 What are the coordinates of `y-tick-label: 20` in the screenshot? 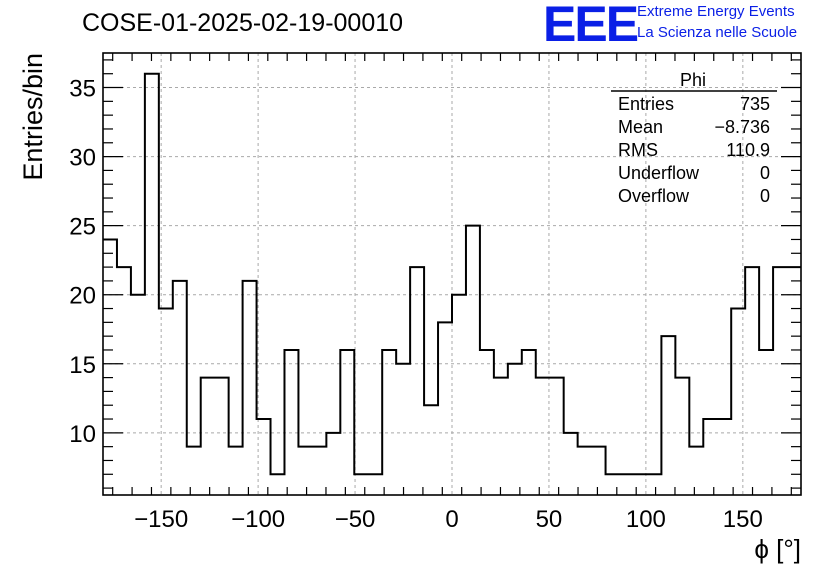 It's located at (82, 296).